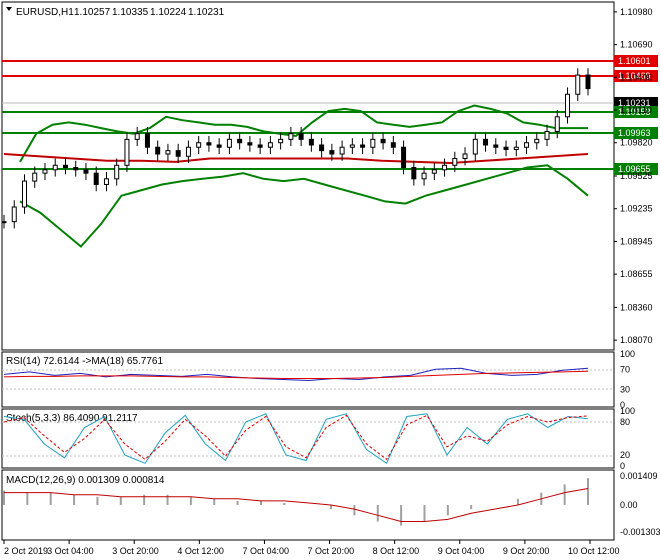 The width and height of the screenshot is (660, 560). I want to click on macd-panel, so click(308, 505).